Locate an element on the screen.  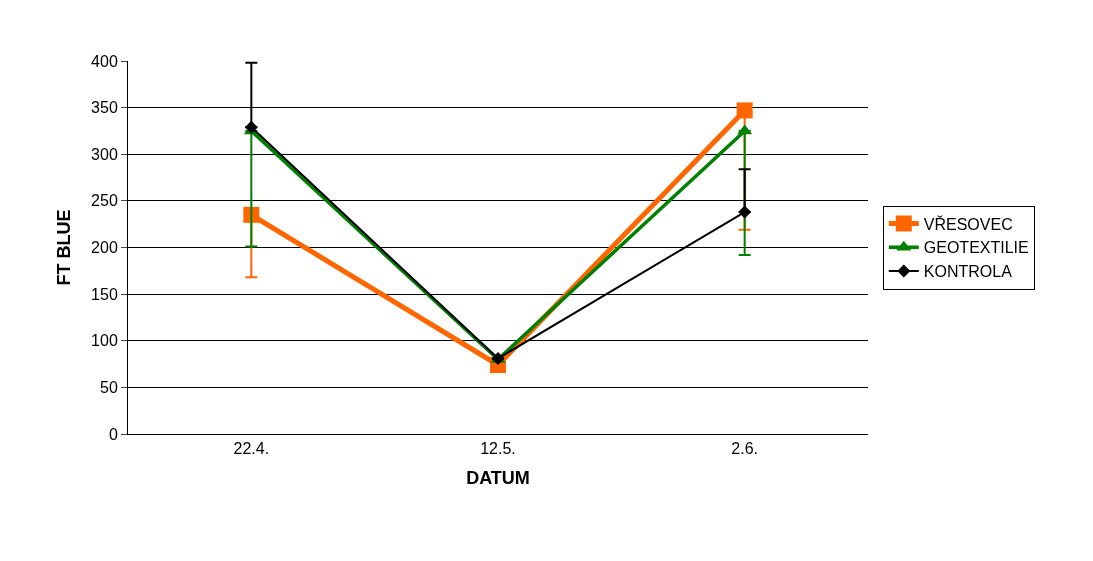
y-tick-label: 250 is located at coordinates (104, 201).